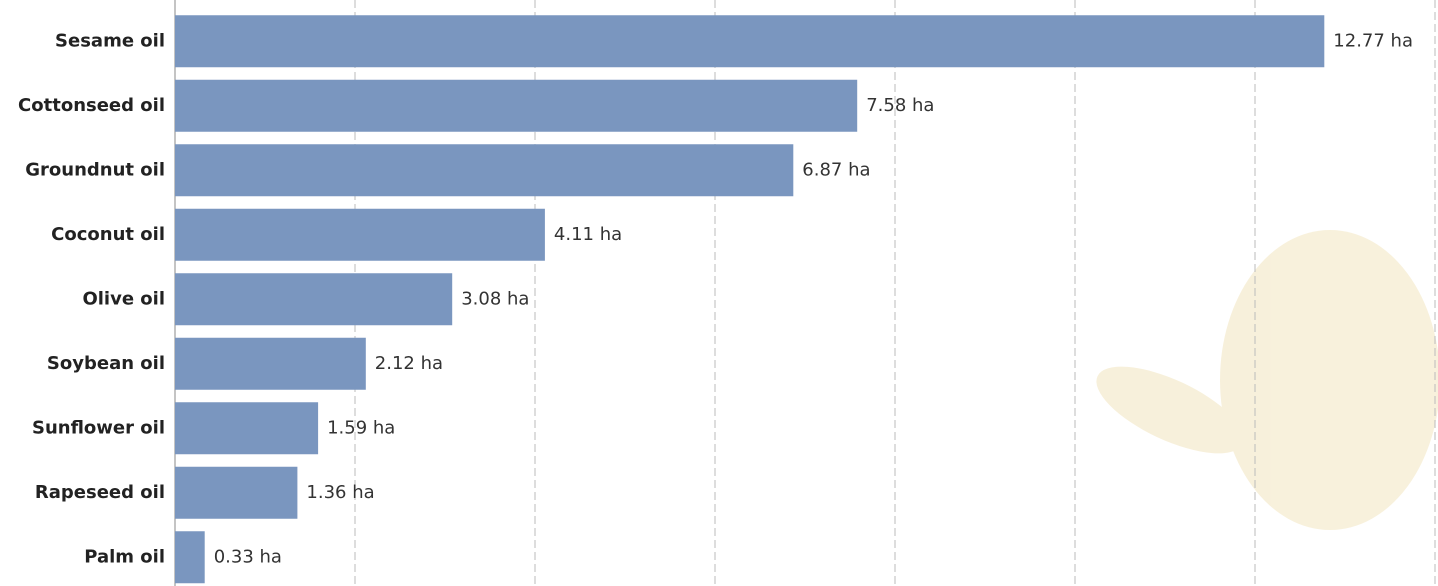  Describe the element at coordinates (1373, 40) in the screenshot. I see `value-label: 12.77 ha` at that location.